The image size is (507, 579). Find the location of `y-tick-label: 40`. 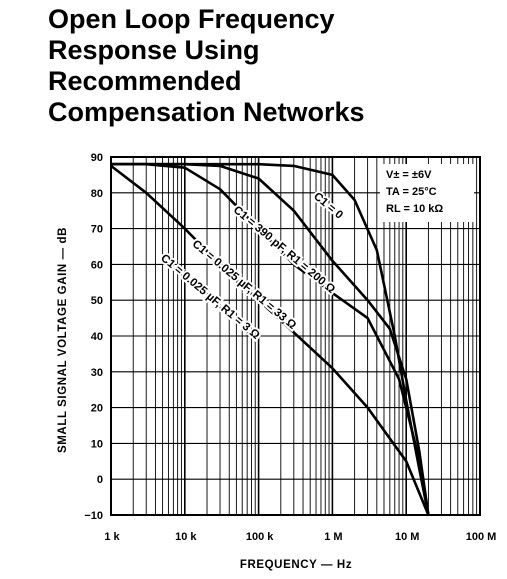

y-tick-label: 40 is located at coordinates (97, 337).